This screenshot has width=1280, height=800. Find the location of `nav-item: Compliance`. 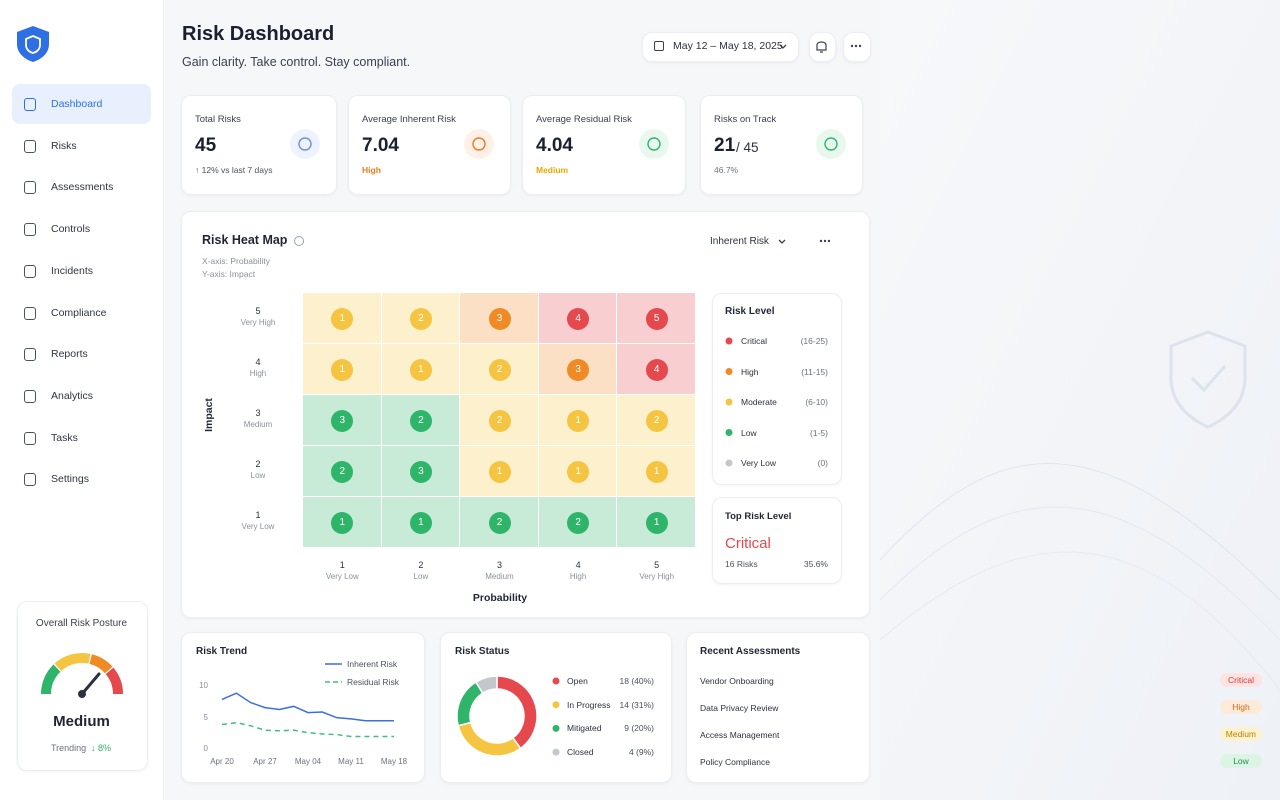

nav-item: Compliance is located at coordinates (79, 312).